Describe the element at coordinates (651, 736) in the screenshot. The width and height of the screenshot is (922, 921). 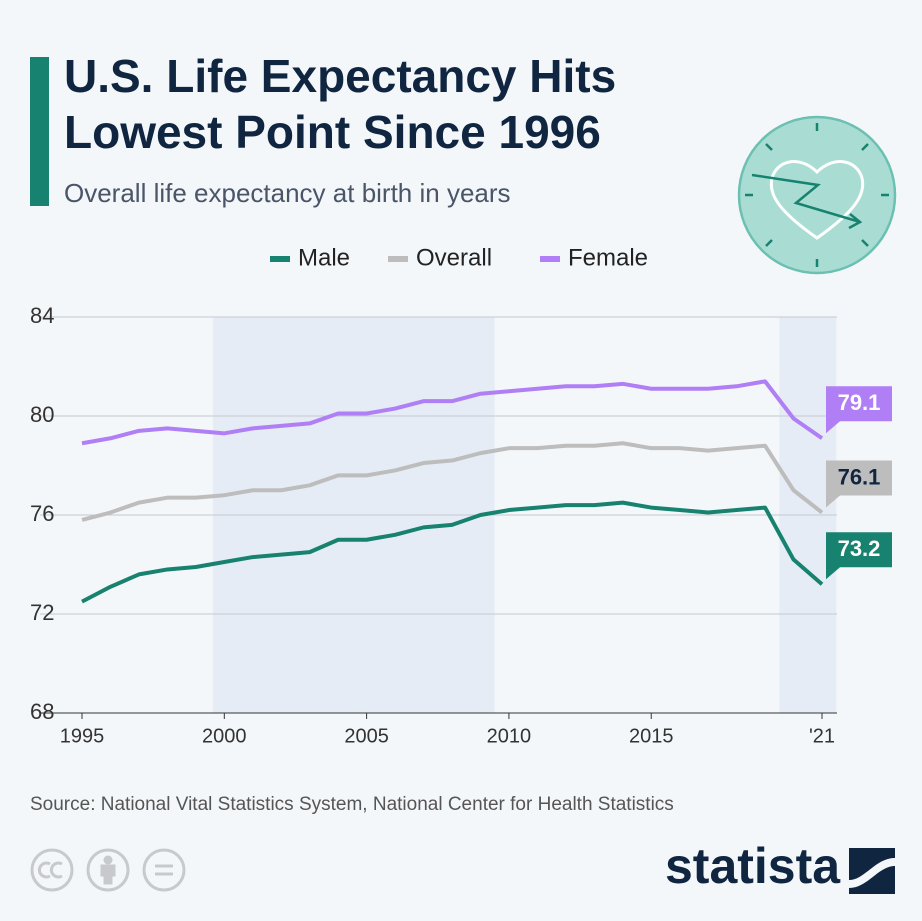
I see `x-tick-label: 2015` at that location.